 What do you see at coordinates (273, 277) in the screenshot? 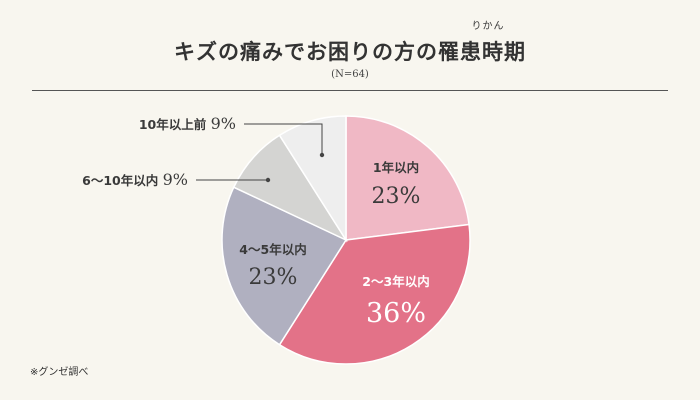
I see `slice-value-3: 23%` at bounding box center [273, 277].